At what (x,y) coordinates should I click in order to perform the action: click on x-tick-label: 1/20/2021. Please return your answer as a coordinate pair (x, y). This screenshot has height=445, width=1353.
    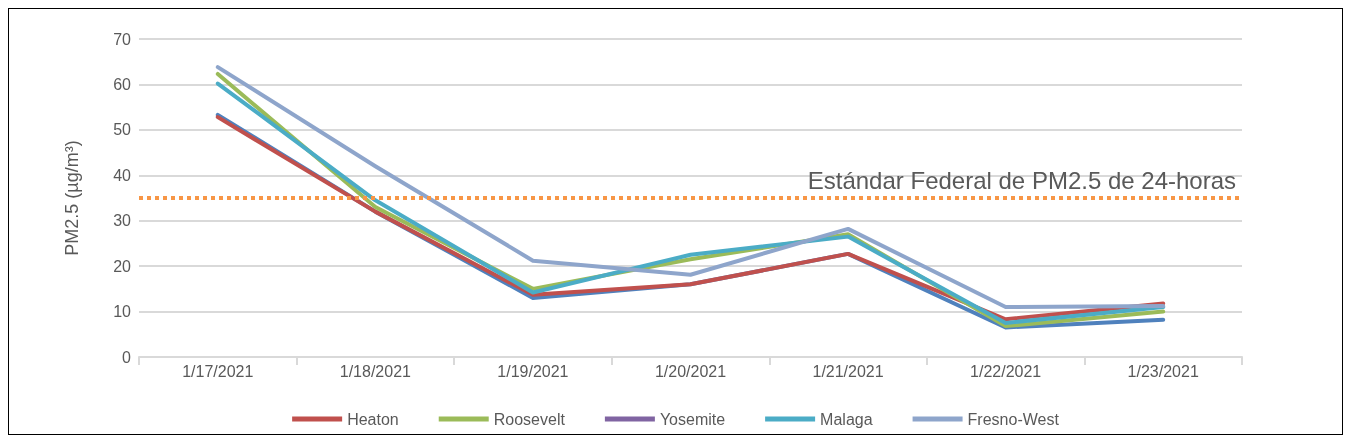
    Looking at the image, I should click on (690, 371).